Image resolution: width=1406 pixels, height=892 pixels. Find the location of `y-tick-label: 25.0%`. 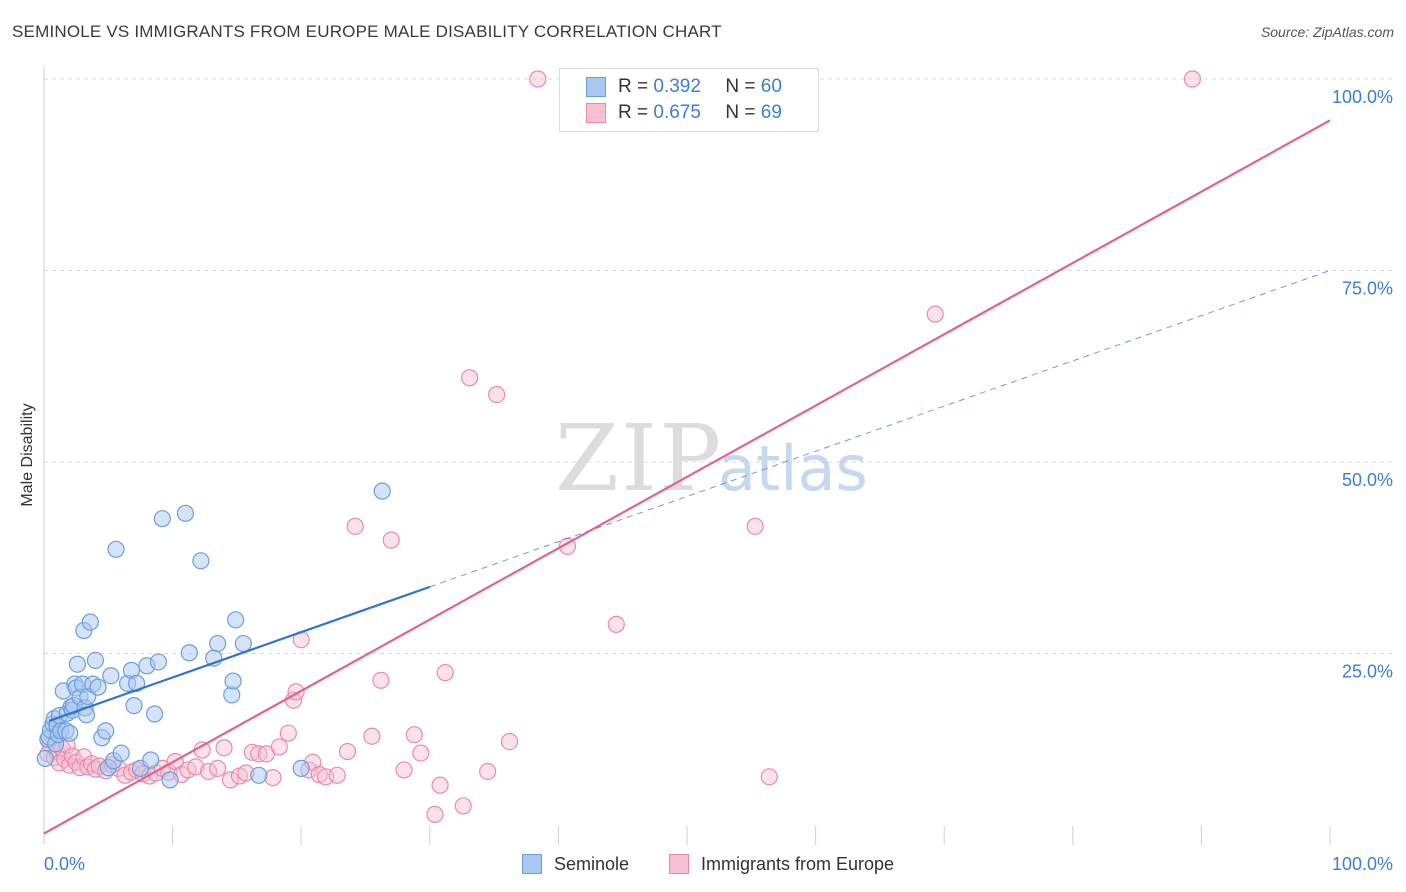

y-tick-label: 25.0% is located at coordinates (1367, 672).